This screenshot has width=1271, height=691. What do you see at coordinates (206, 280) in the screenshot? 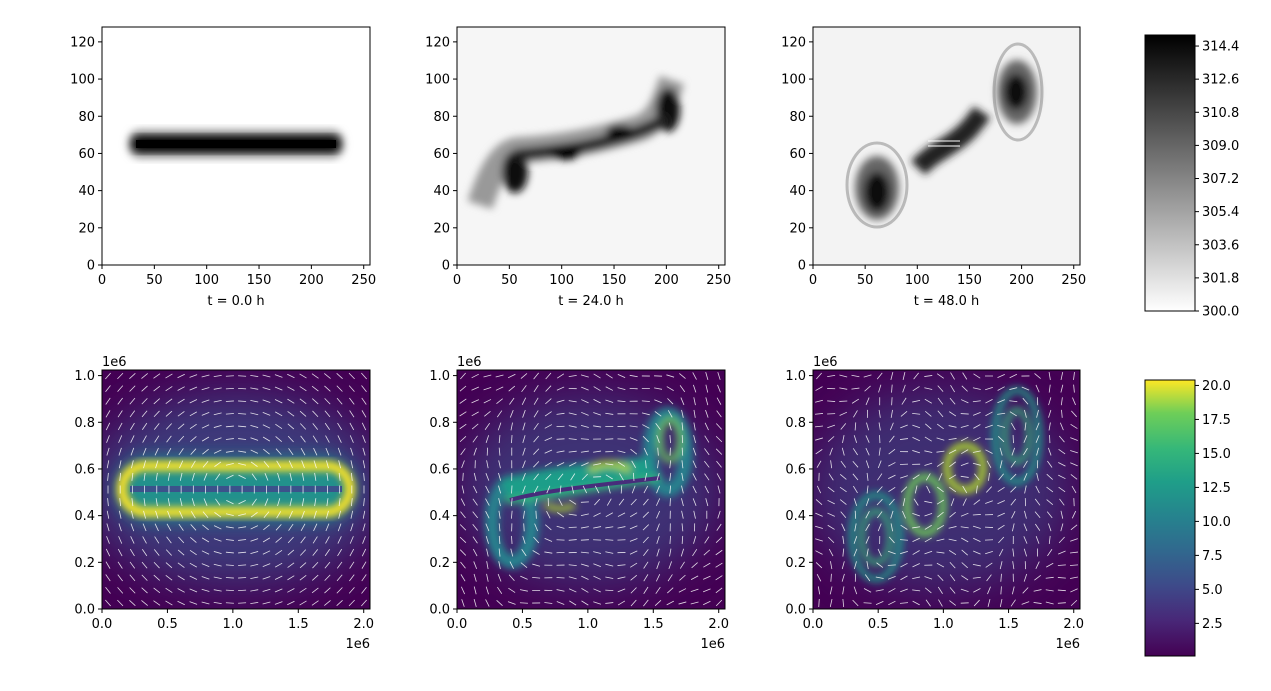
I see `top-0-xtick-label: 100` at bounding box center [206, 280].